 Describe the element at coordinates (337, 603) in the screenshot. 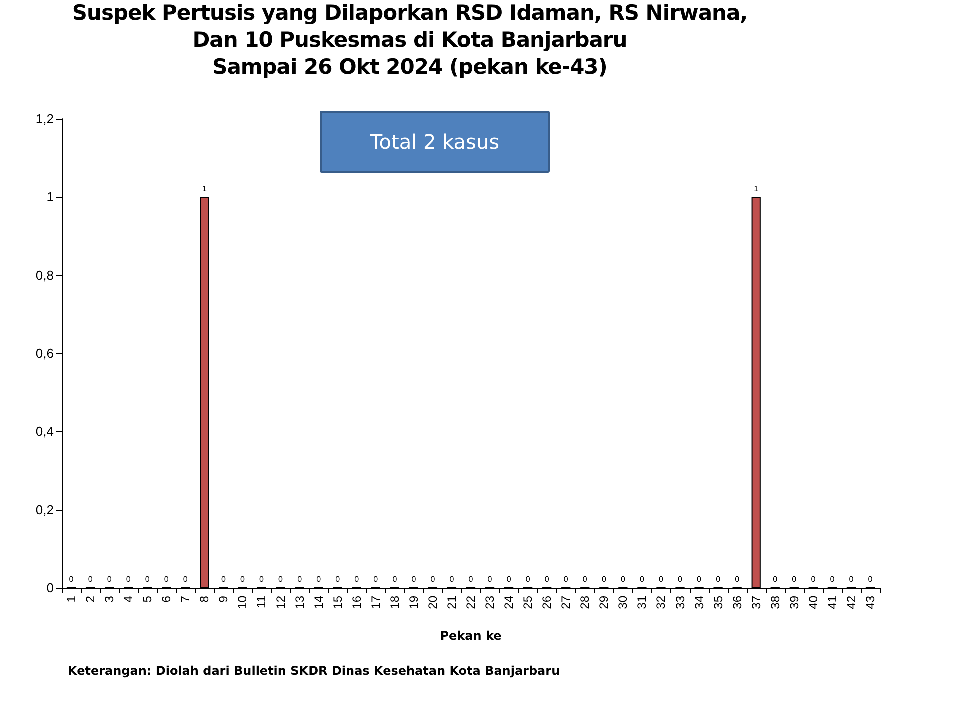

I see `x-tick-label: 15` at that location.